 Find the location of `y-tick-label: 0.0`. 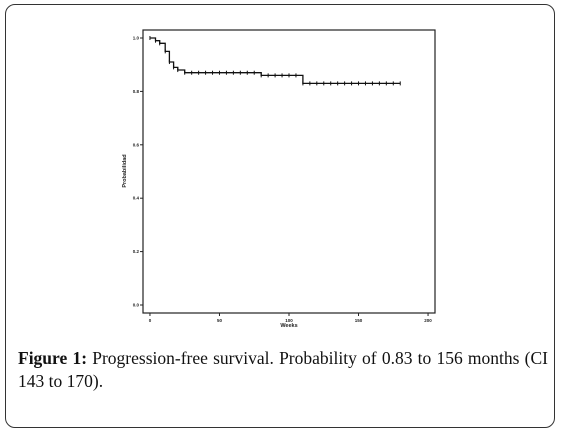

y-tick-label: 0.0 is located at coordinates (136, 304).